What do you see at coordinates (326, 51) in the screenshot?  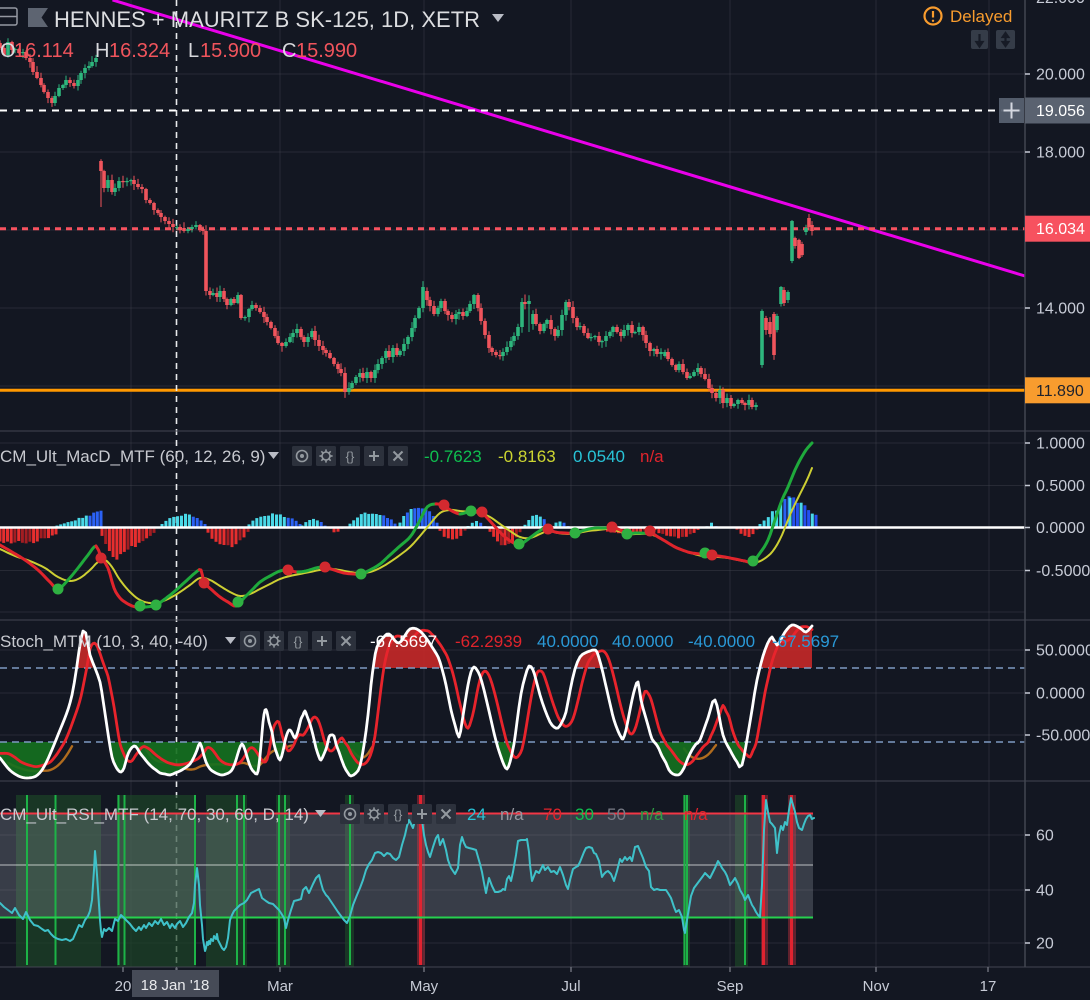 I see `svg-text: 15.990` at bounding box center [326, 51].